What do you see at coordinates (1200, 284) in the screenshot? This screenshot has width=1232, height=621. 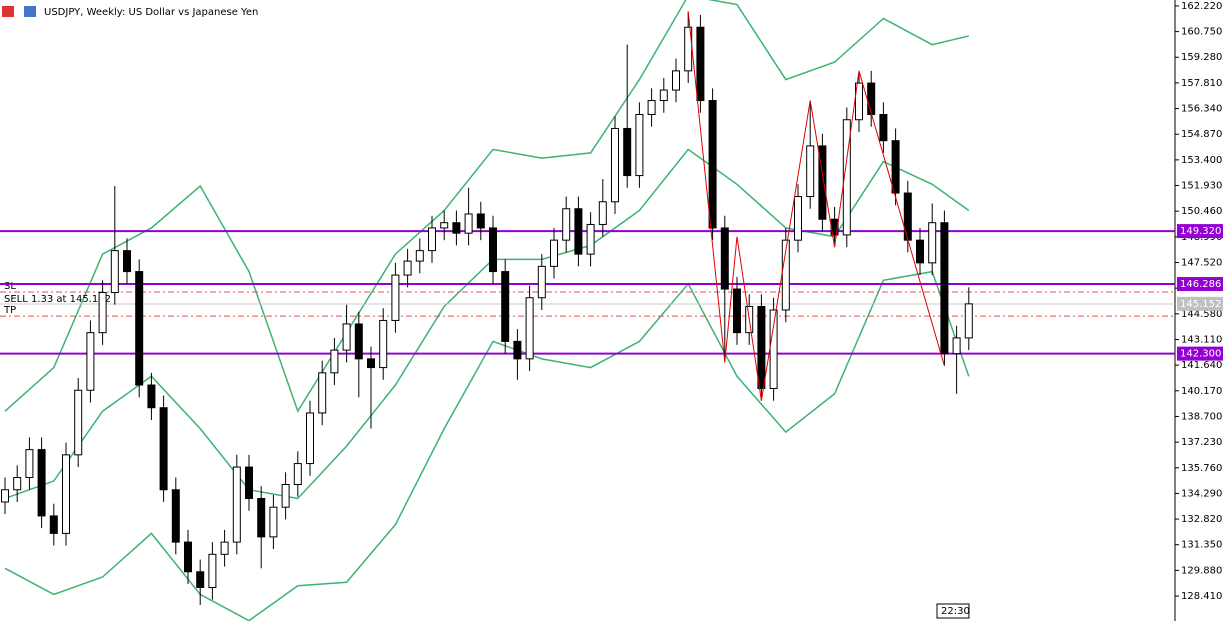 I see `level-label: 146.286` at bounding box center [1200, 284].